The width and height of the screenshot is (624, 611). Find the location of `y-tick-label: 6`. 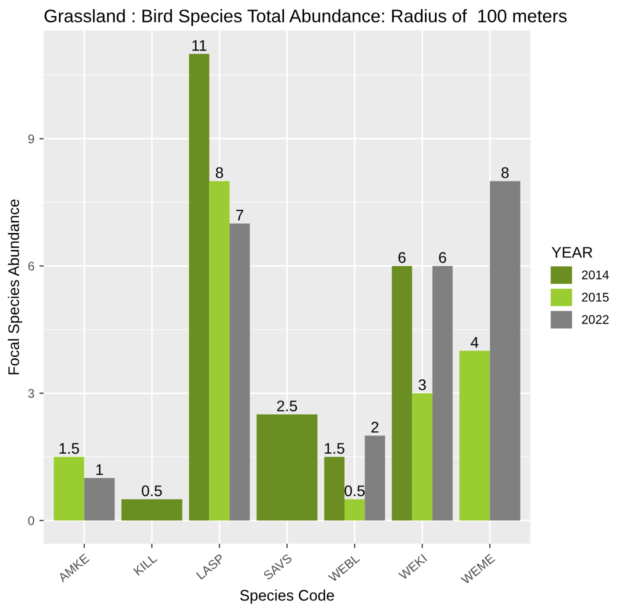

y-tick-label: 6 is located at coordinates (31, 266).